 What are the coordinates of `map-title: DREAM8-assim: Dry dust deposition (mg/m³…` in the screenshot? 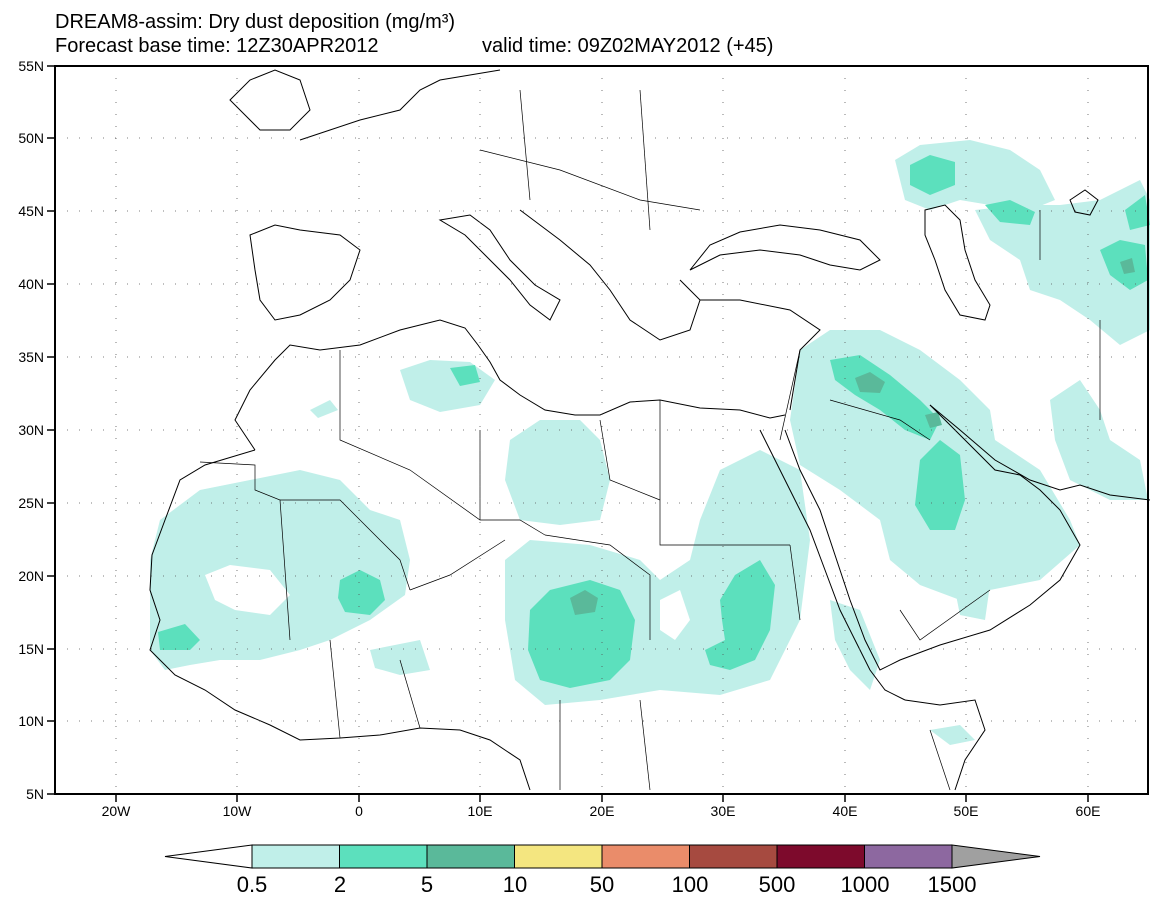 It's located at (255, 22).